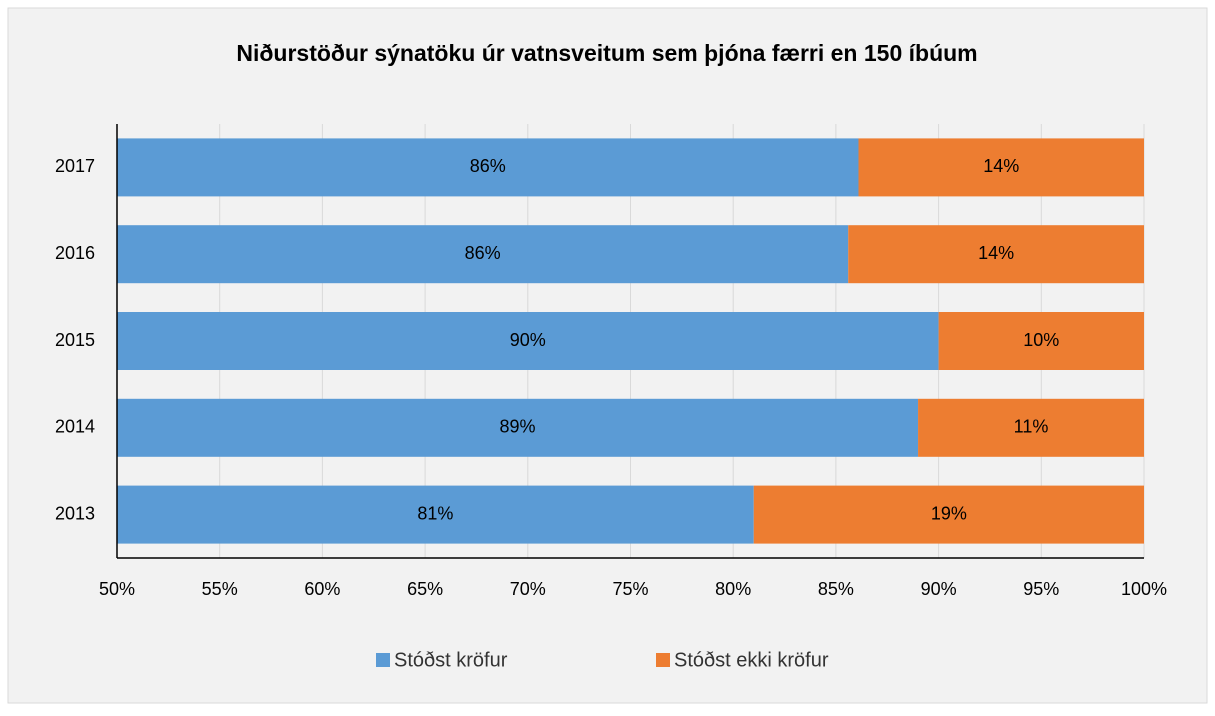 Image resolution: width=1215 pixels, height=716 pixels. What do you see at coordinates (117, 589) in the screenshot?
I see `x-tick-label: 50%` at bounding box center [117, 589].